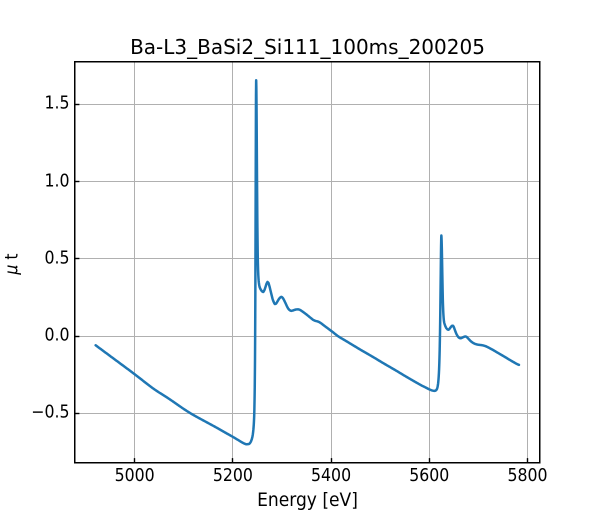 This screenshot has height=520, width=600. Describe the element at coordinates (57, 258) in the screenshot. I see `y-tick-label-0.5: 0.5` at that location.